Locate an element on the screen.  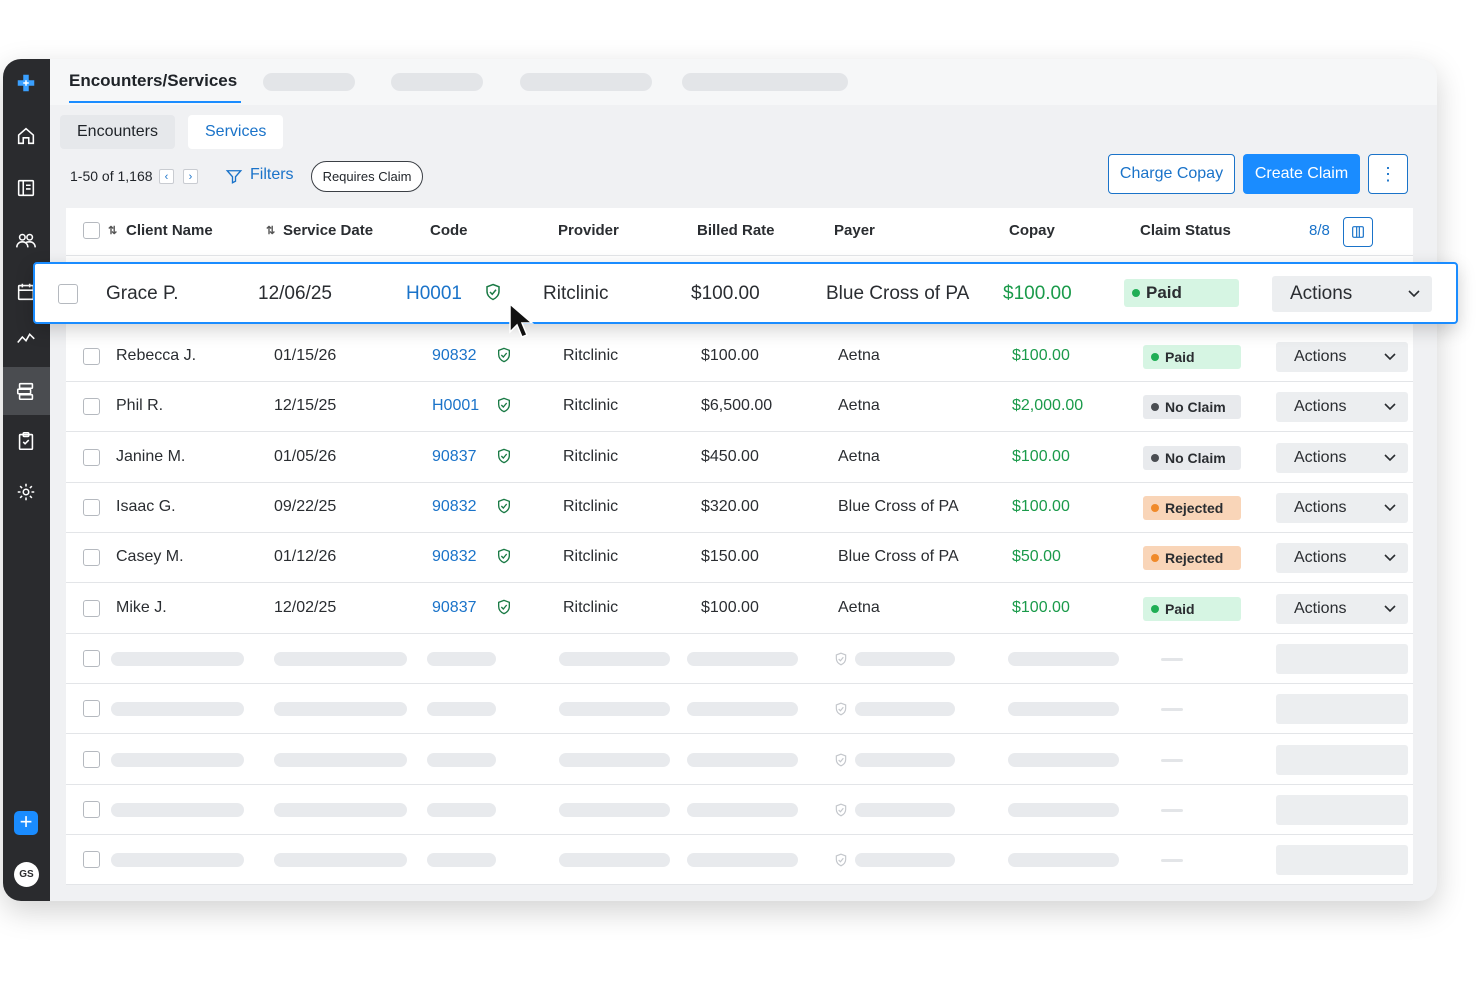
column-payer: Payer is located at coordinates (854, 230).